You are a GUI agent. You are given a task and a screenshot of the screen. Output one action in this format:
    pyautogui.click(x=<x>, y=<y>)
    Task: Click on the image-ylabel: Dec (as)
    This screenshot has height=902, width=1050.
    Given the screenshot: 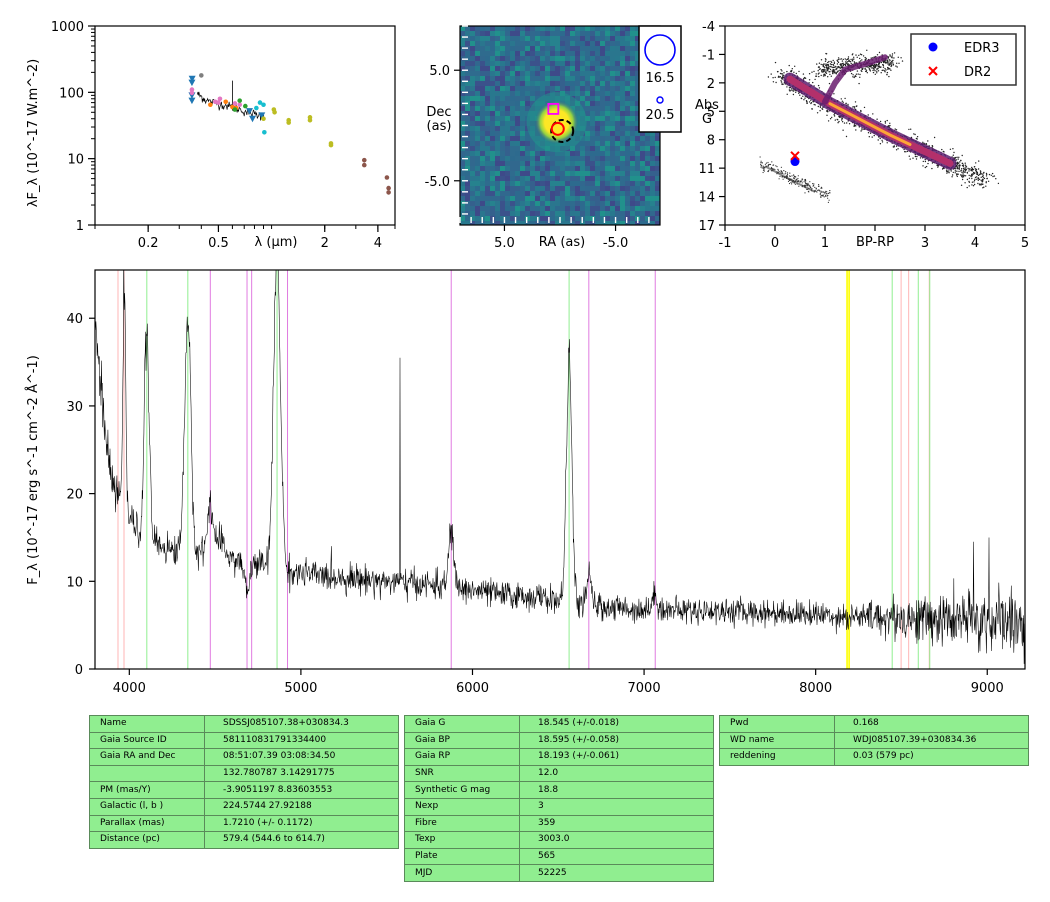 What is the action you would take?
    pyautogui.click(x=438, y=119)
    